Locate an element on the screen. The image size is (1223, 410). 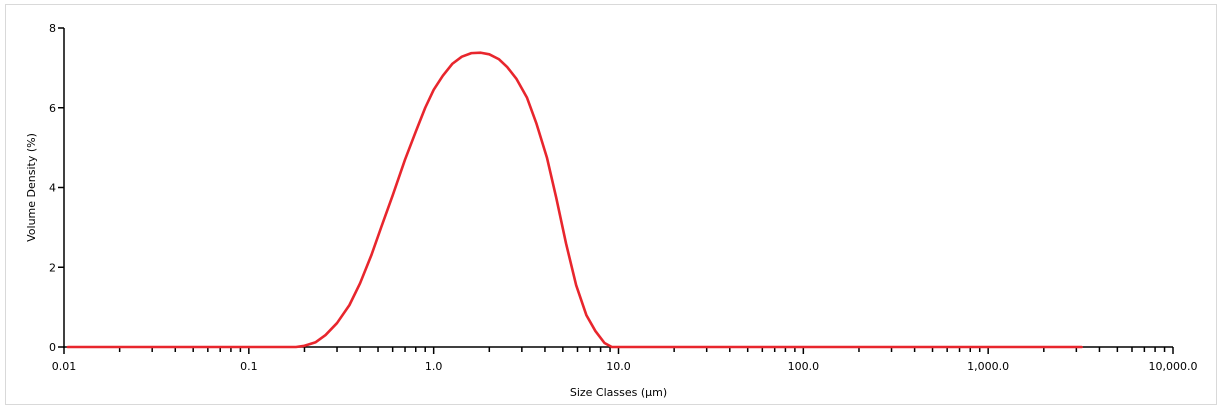
x-tick-label: 1,000.0 is located at coordinates (988, 366).